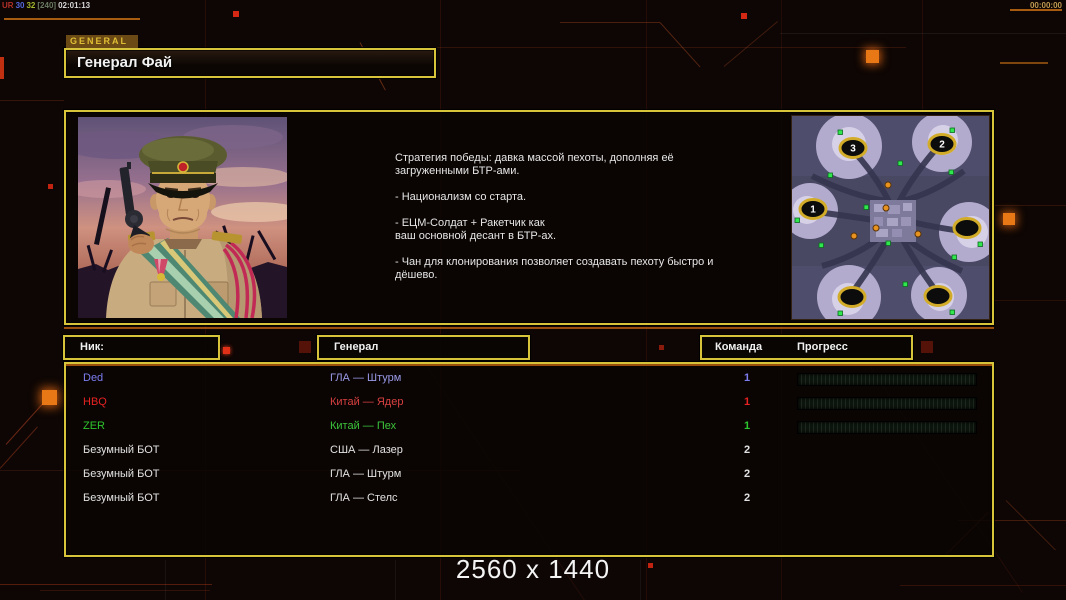 This screenshot has height=600, width=1066. I want to click on resolution-label: 2560 x 1440, so click(533, 569).